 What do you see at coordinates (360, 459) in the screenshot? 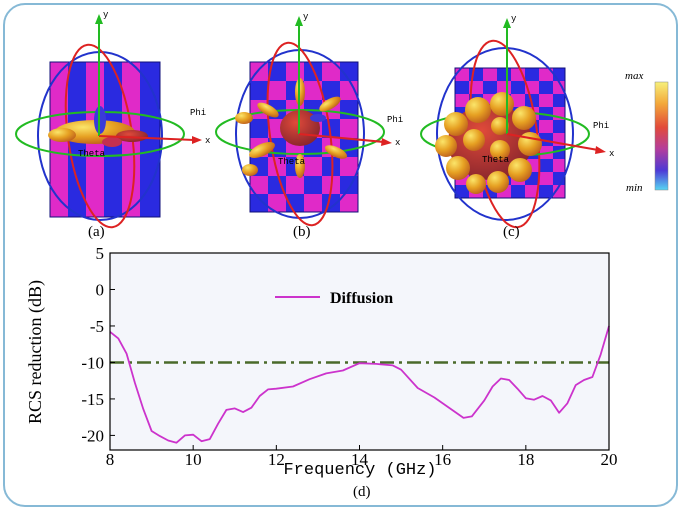
I see `x-tick-label: 14` at bounding box center [360, 459].